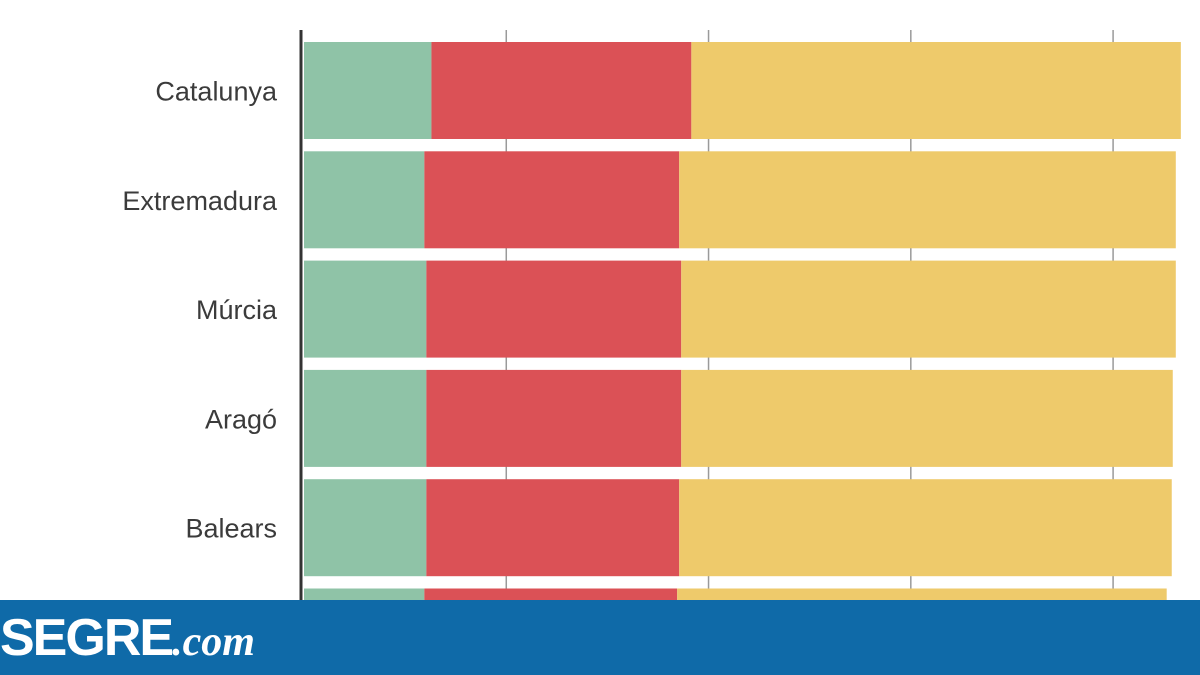 Image resolution: width=1200 pixels, height=675 pixels. I want to click on brand-footer: SEGRE.com, so click(600, 637).